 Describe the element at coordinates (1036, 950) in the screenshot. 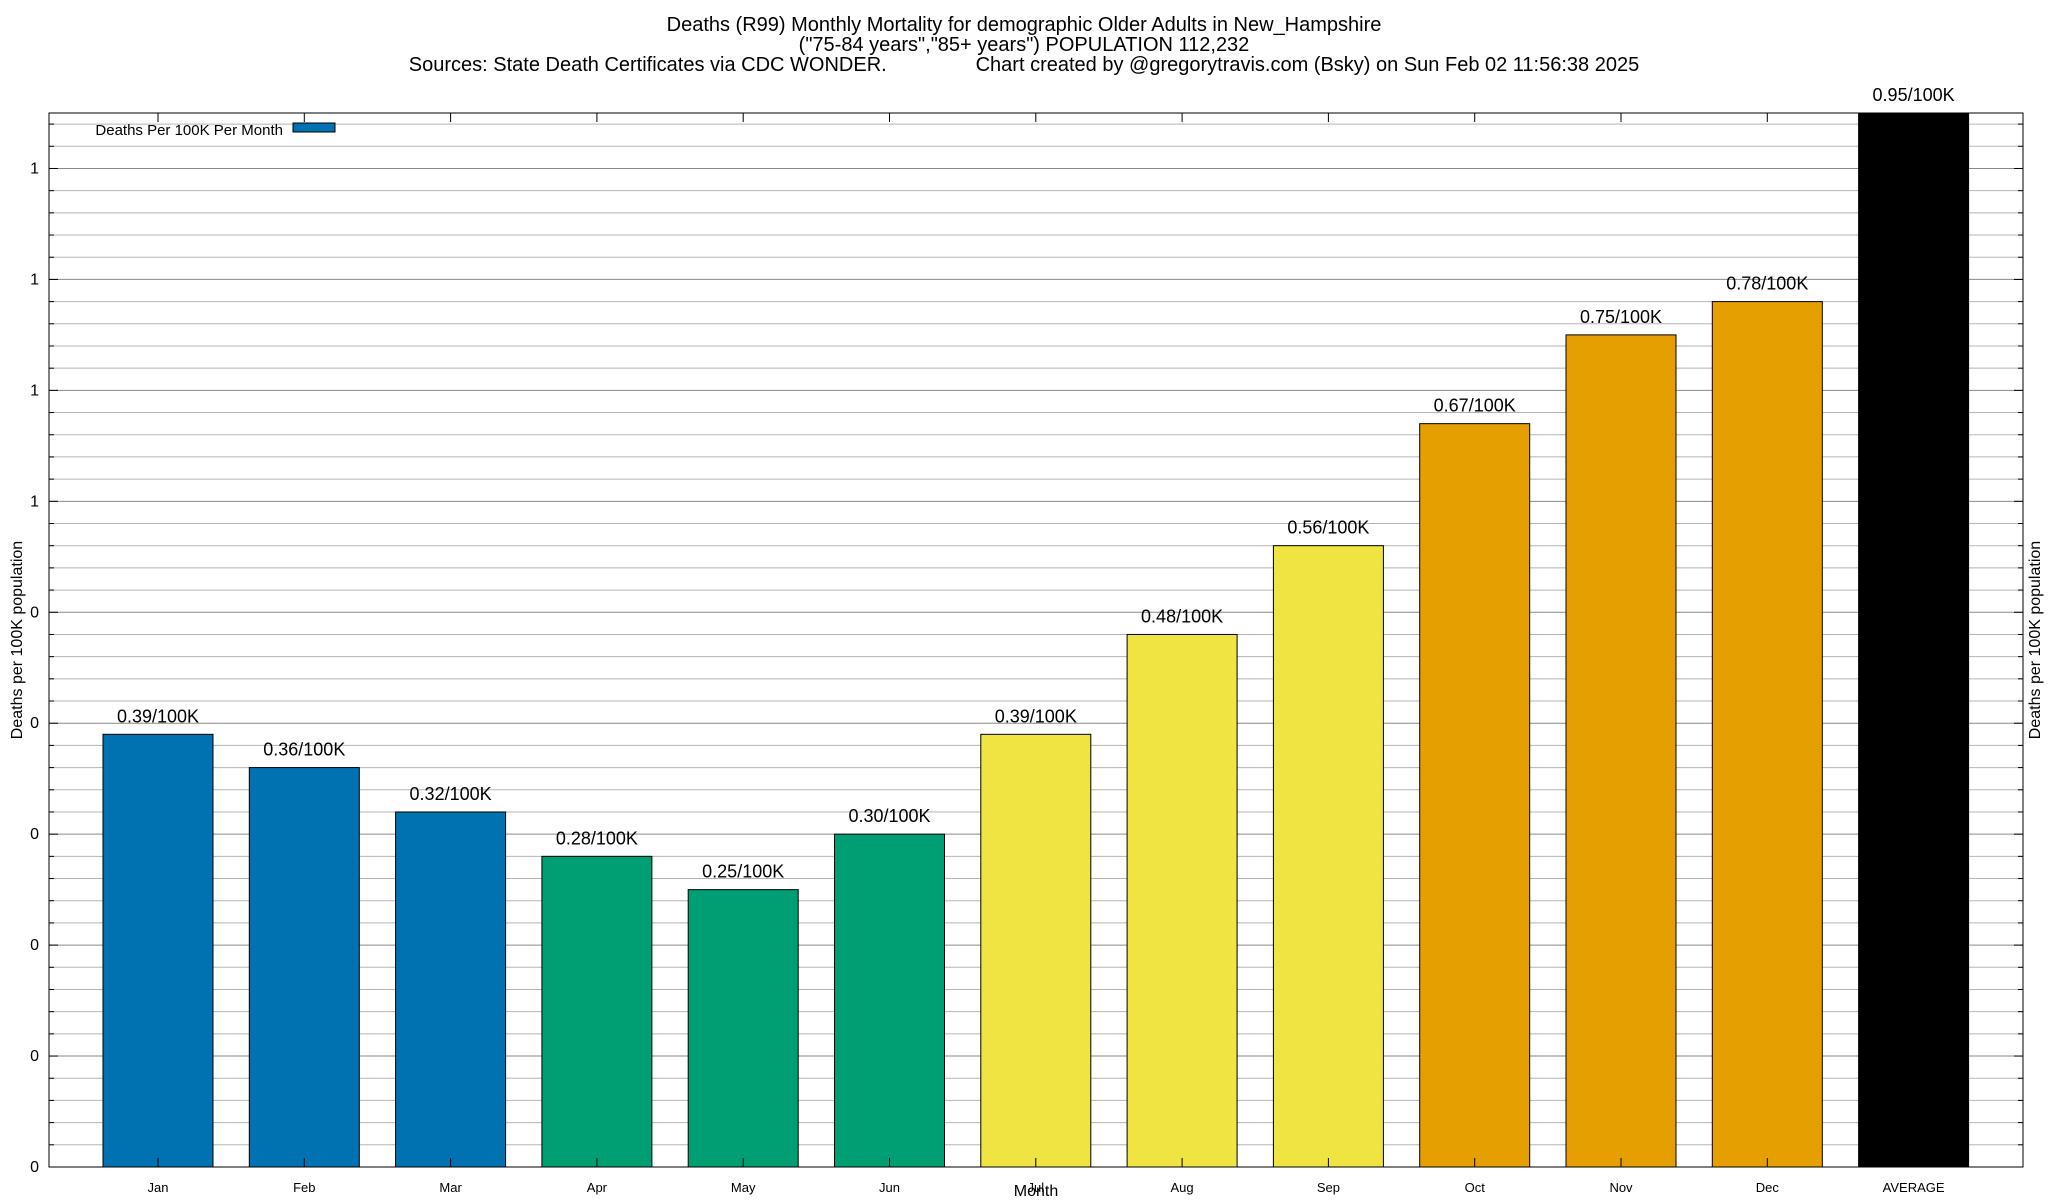

I see `bar-jul` at that location.